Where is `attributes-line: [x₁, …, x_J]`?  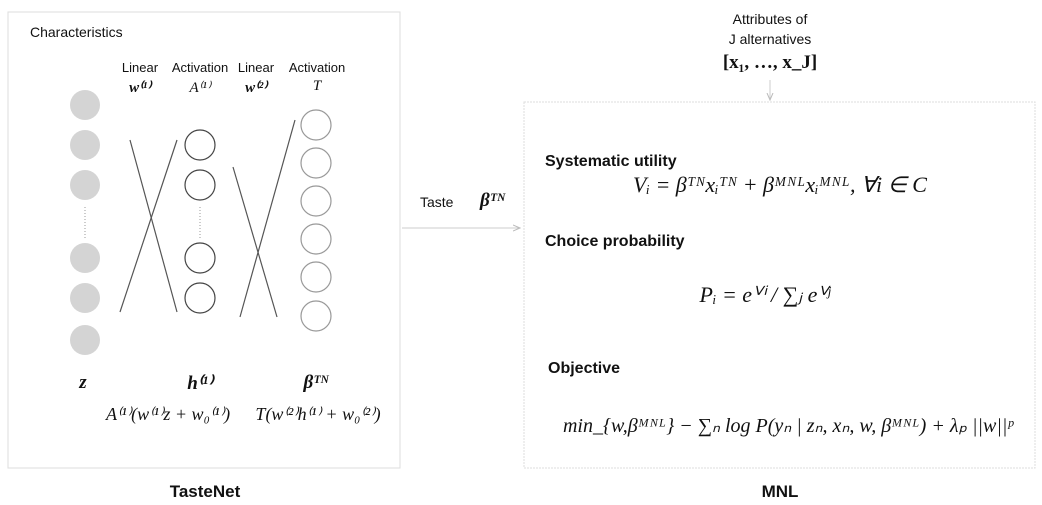
attributes-line: [x₁, …, x_J] is located at coordinates (770, 62).